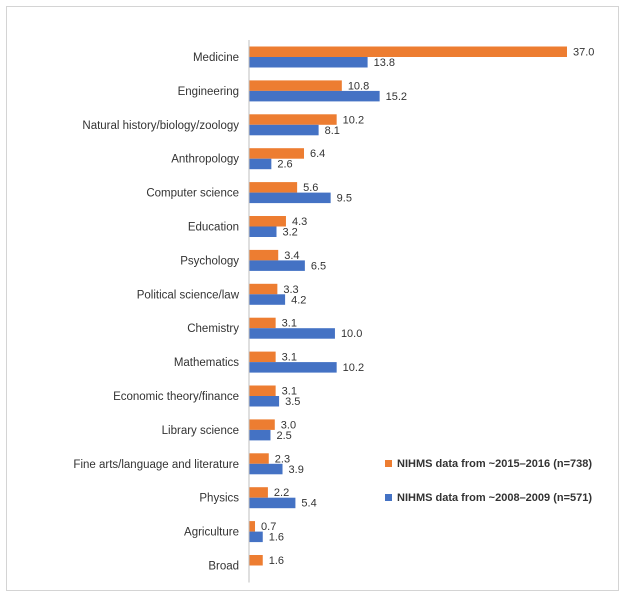  What do you see at coordinates (283, 436) in the screenshot?
I see `data-label: 2.5` at bounding box center [283, 436].